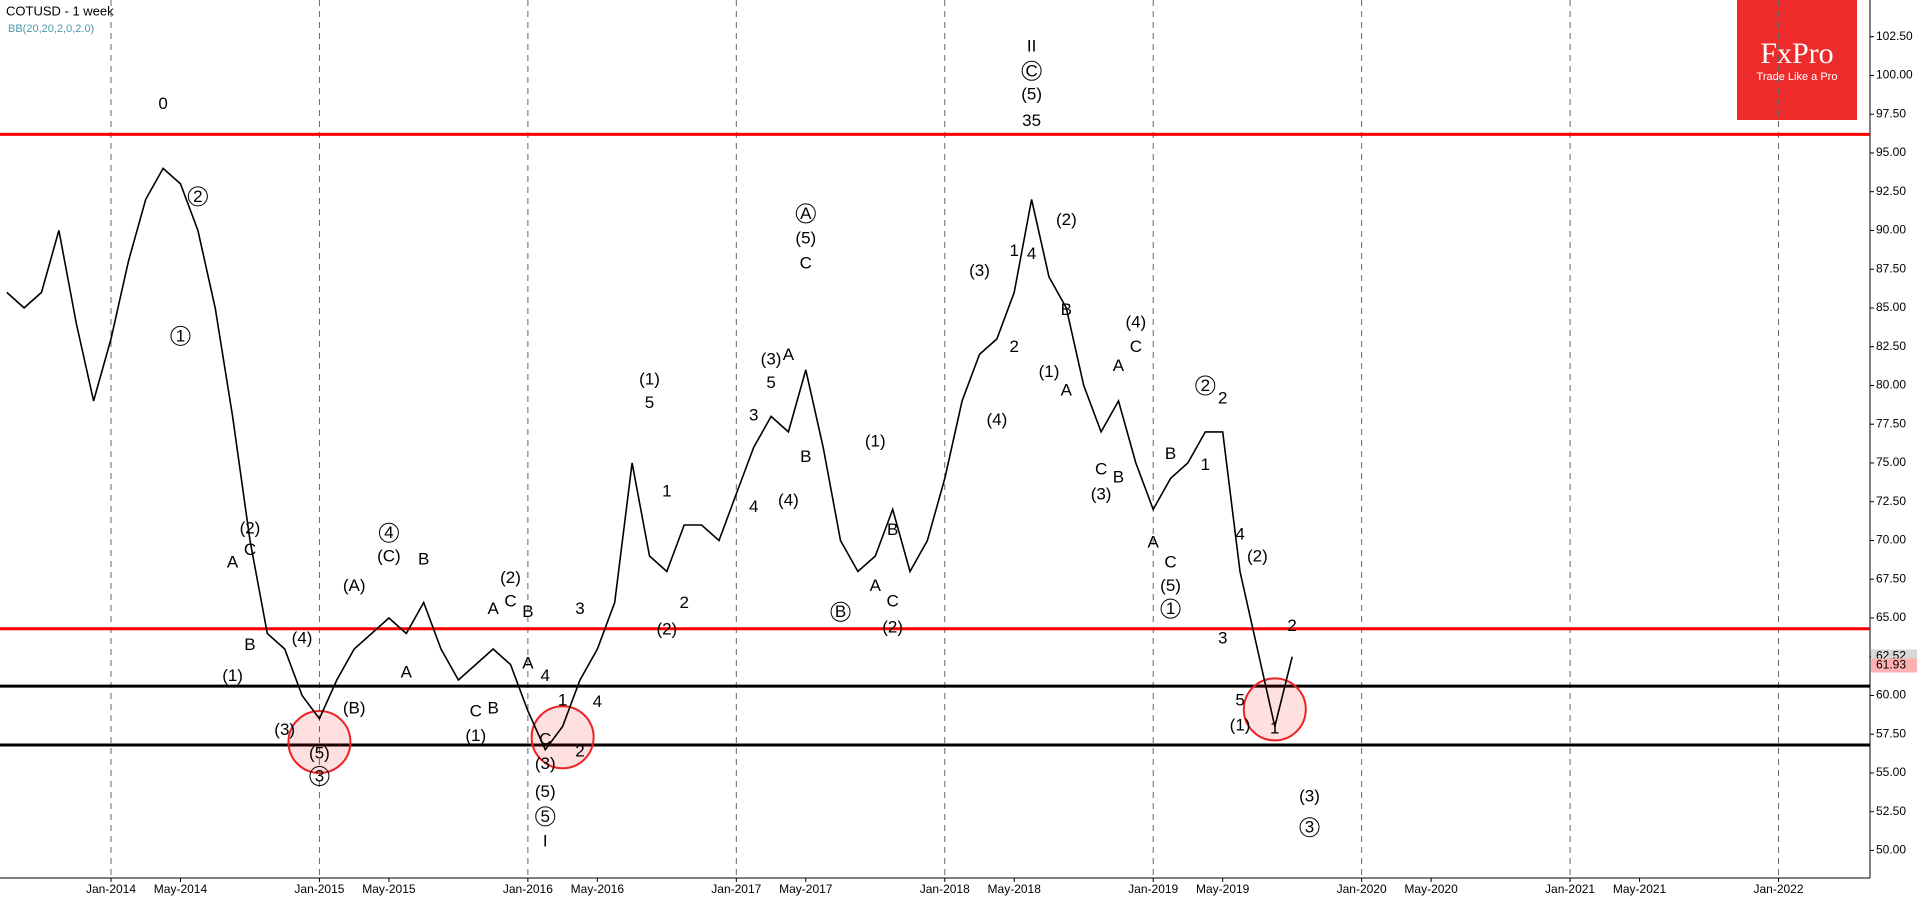 Image resolution: width=1918 pixels, height=903 pixels. What do you see at coordinates (1031, 45) in the screenshot?
I see `wave-label: II` at bounding box center [1031, 45].